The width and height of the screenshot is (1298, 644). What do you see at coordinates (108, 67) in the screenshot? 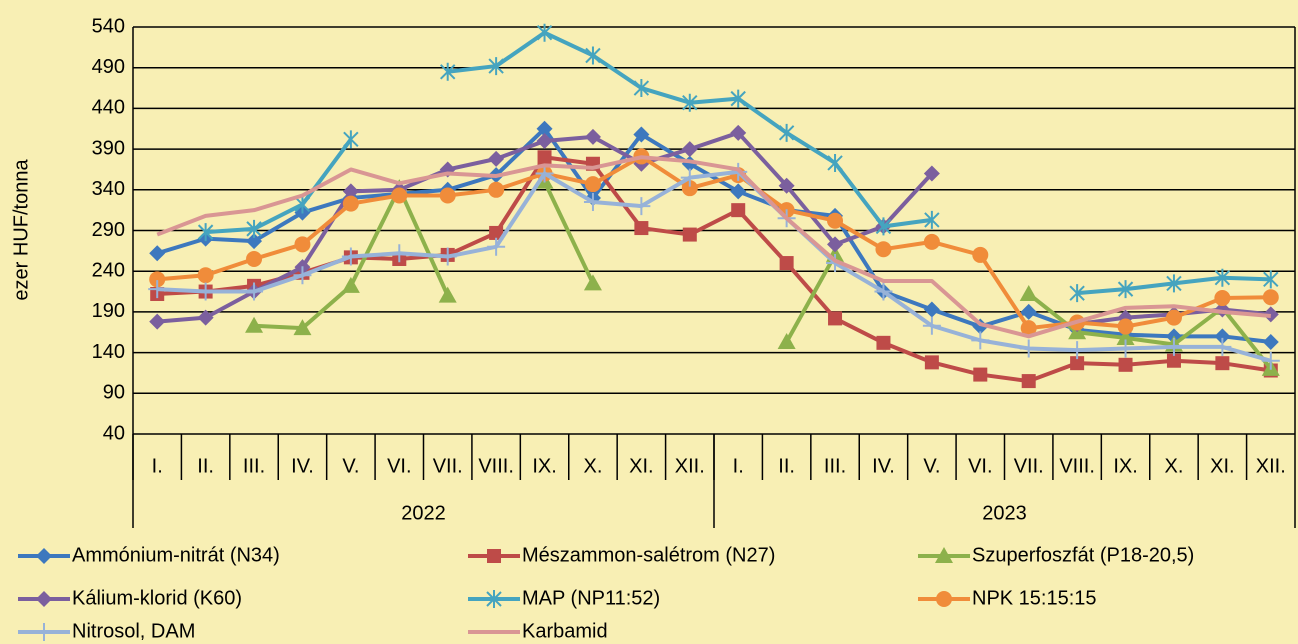
I see `y-tick-label: 490` at bounding box center [108, 67].